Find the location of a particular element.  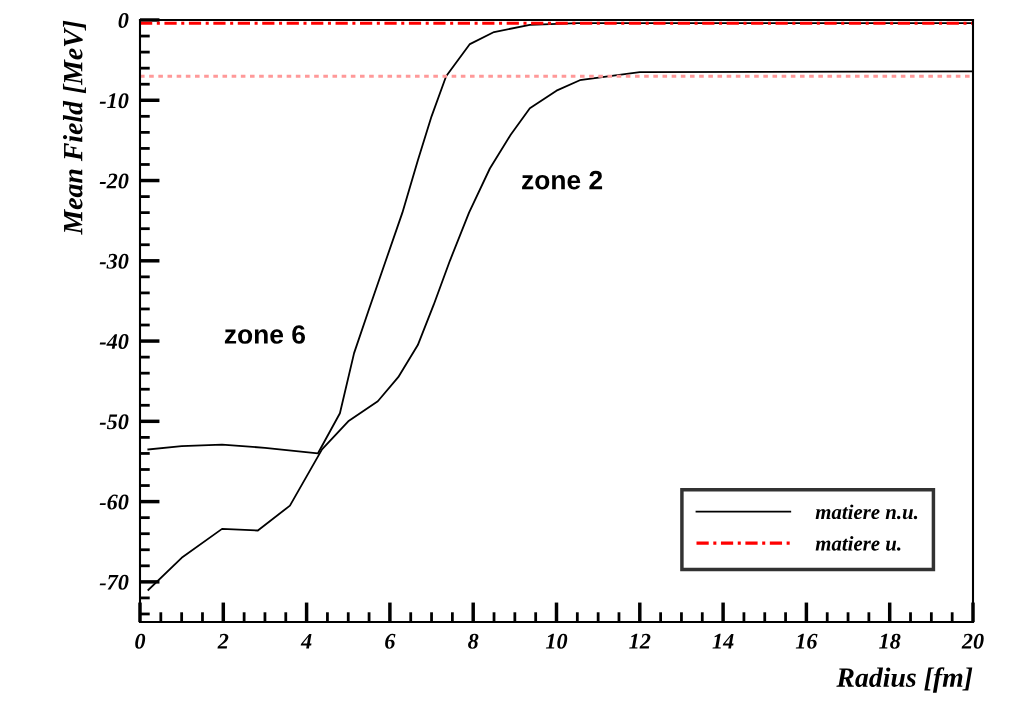

x-tick-label: 10 is located at coordinates (556, 641).